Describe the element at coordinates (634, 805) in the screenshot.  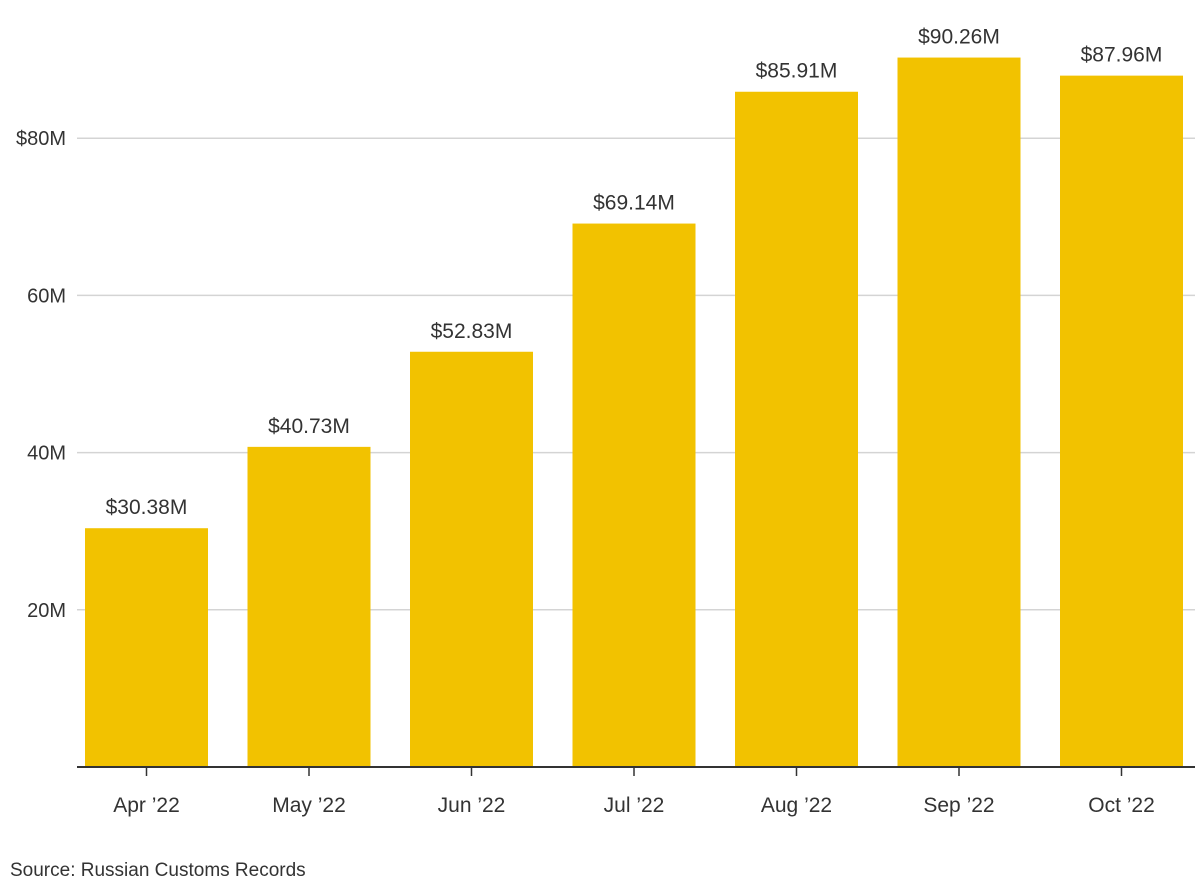
I see `x-tick-label: Jul ’22` at that location.